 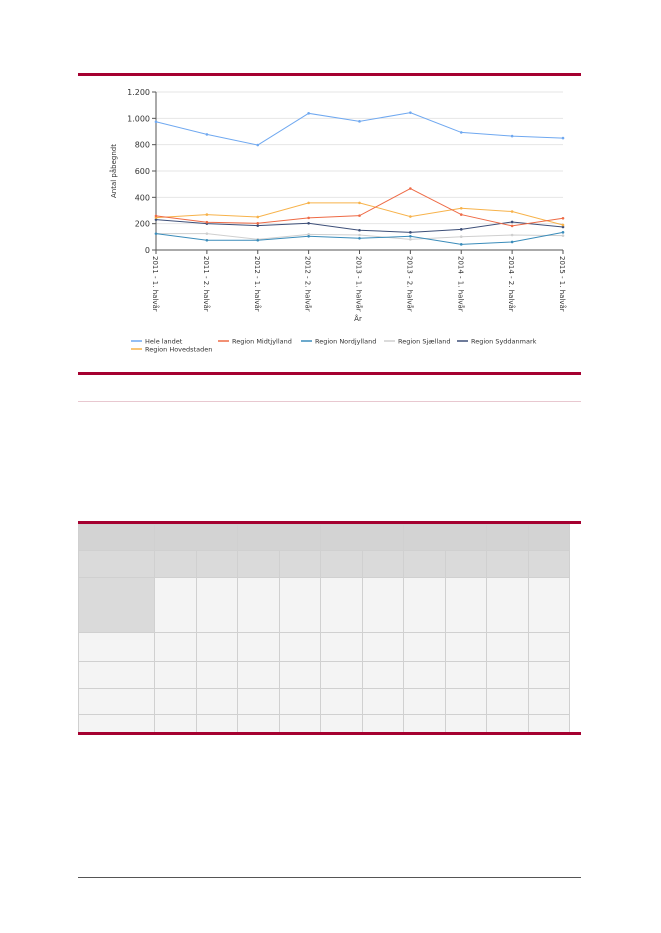 What do you see at coordinates (142, 224) in the screenshot?
I see `y-tick-label: 200` at bounding box center [142, 224].